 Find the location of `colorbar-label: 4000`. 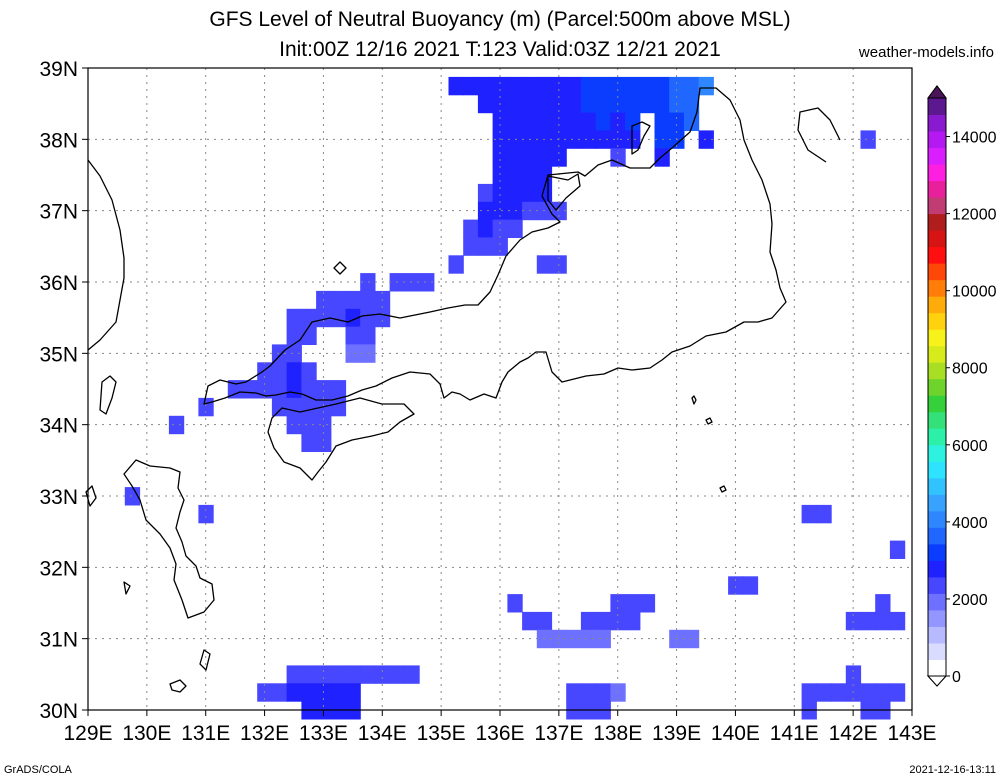

colorbar-label: 4000 is located at coordinates (970, 523).